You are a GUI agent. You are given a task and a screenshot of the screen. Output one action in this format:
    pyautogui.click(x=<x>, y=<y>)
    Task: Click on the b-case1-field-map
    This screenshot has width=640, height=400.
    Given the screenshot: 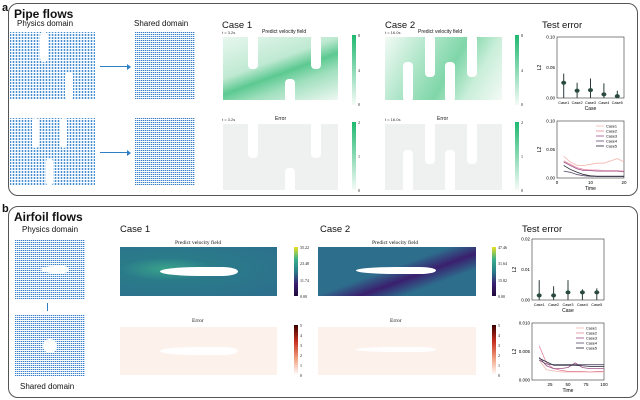 What is the action you would take?
    pyautogui.click(x=198, y=271)
    